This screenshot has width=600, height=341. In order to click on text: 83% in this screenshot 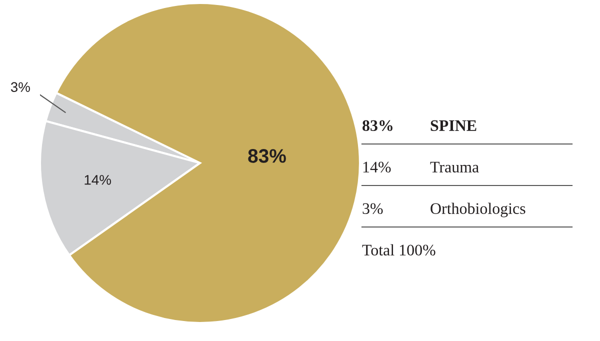, I will do `click(377, 126)`.